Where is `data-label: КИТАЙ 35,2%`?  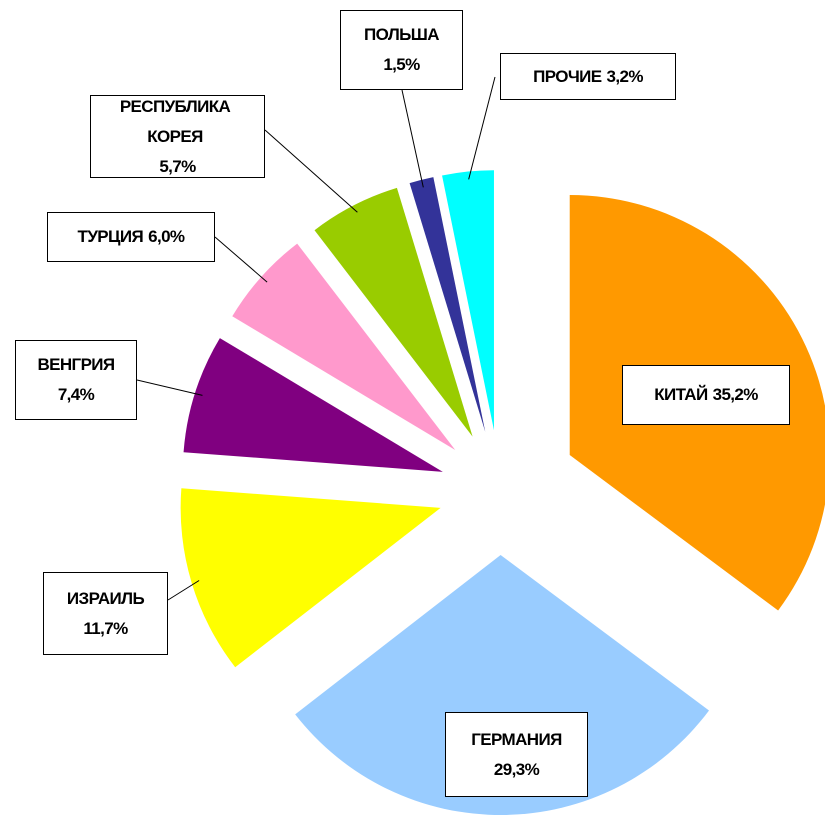
data-label: КИТАЙ 35,2% is located at coordinates (706, 395).